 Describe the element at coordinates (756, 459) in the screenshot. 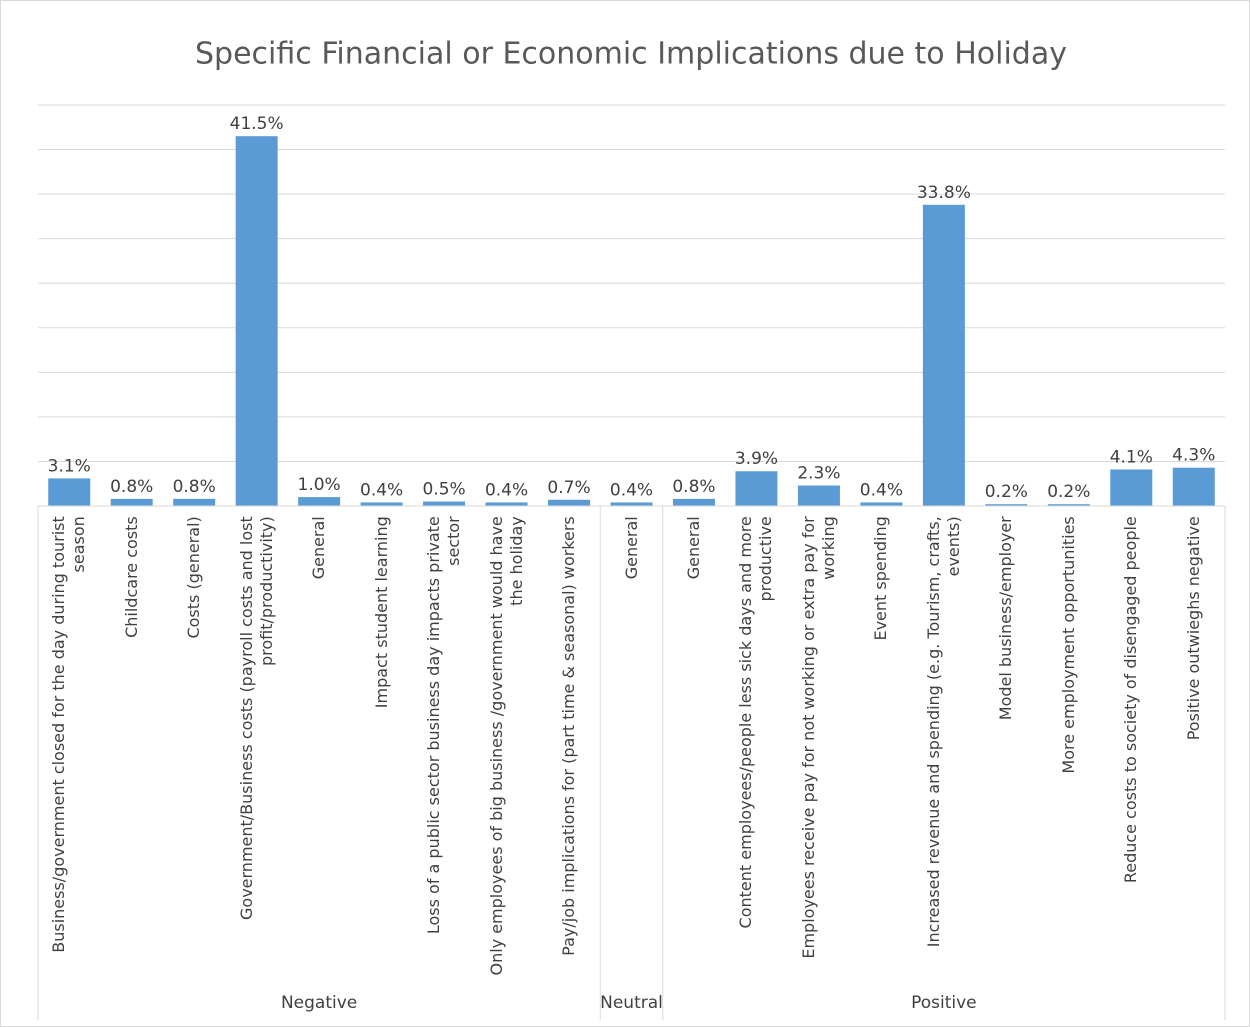

I see `data-label: 3.9%` at that location.